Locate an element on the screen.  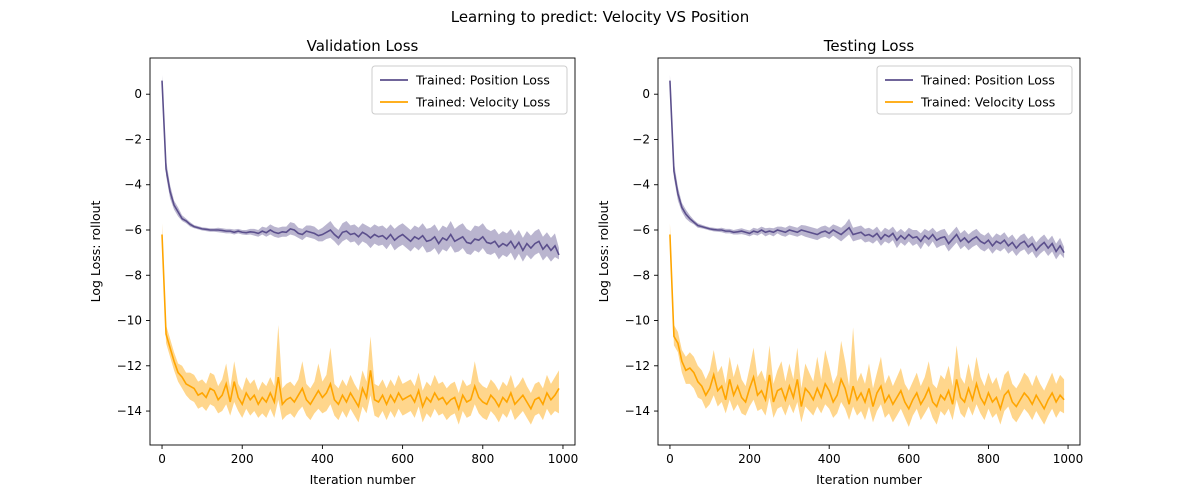
validation-xtick-label: 1000 is located at coordinates (563, 459).